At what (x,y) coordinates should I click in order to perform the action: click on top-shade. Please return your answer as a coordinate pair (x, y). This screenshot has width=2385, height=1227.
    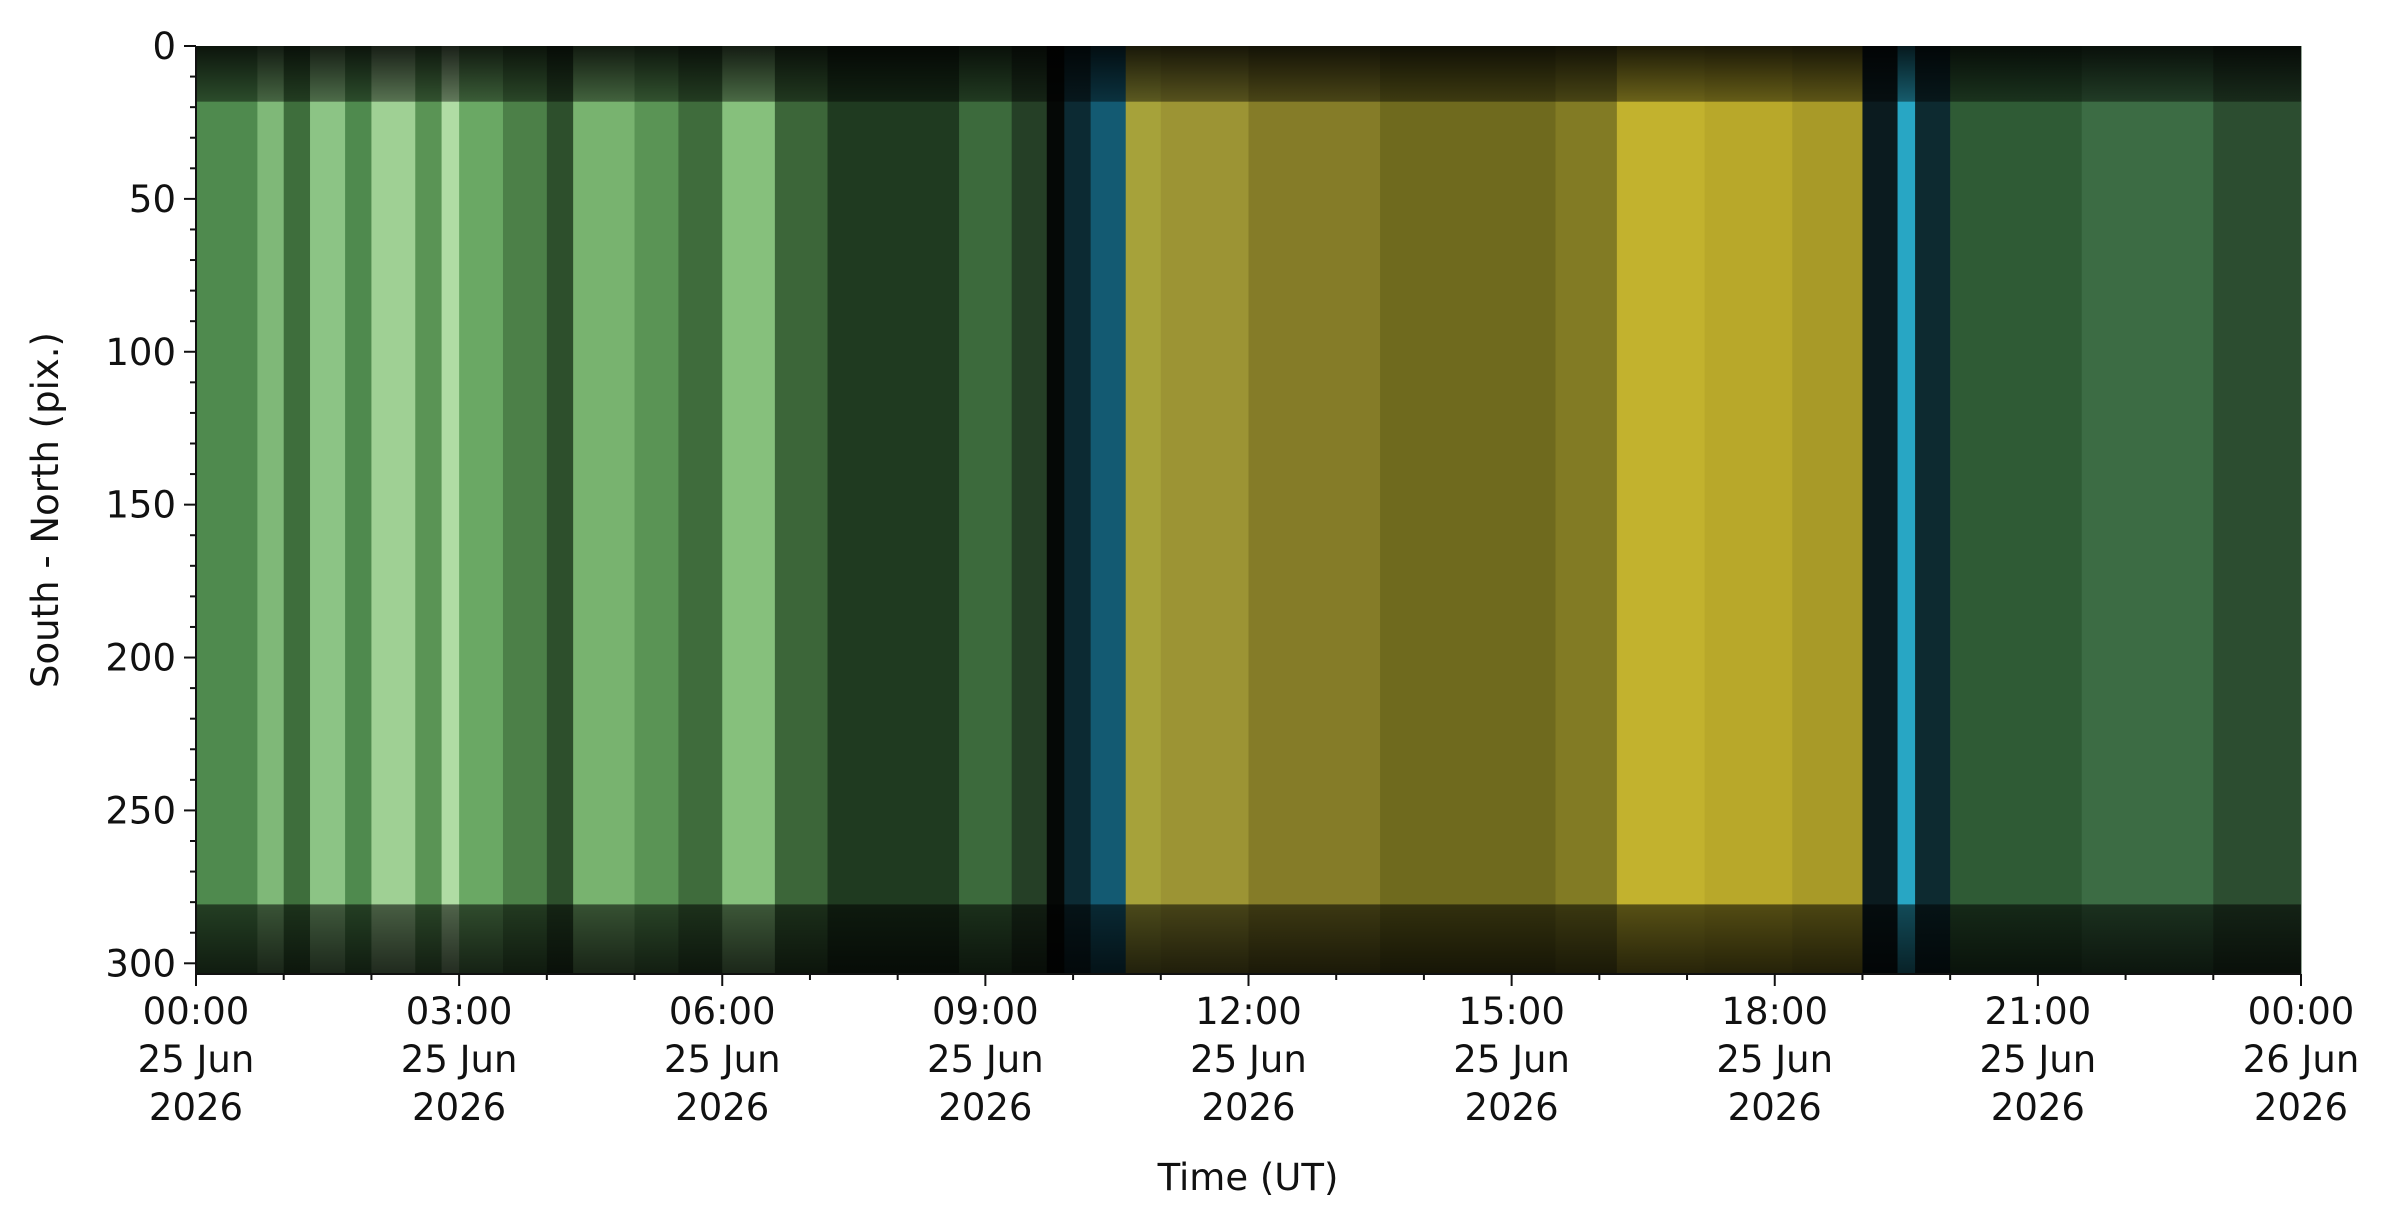
    Looking at the image, I should click on (1248, 74).